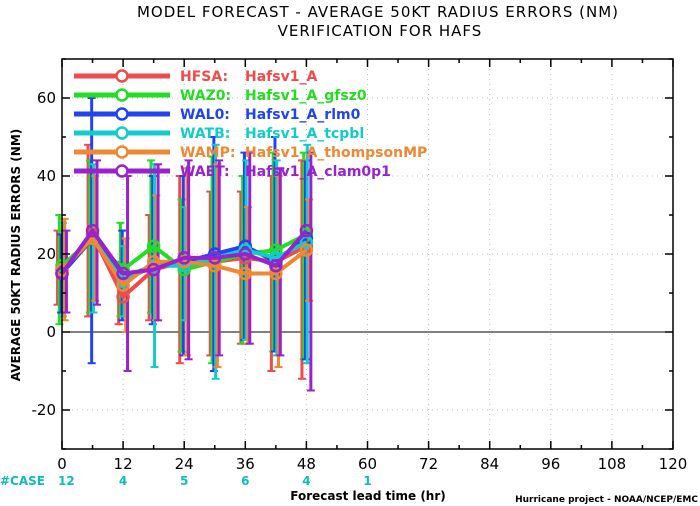 This screenshot has height=506, width=700. I want to click on legend-name: WATB:, so click(205, 134).